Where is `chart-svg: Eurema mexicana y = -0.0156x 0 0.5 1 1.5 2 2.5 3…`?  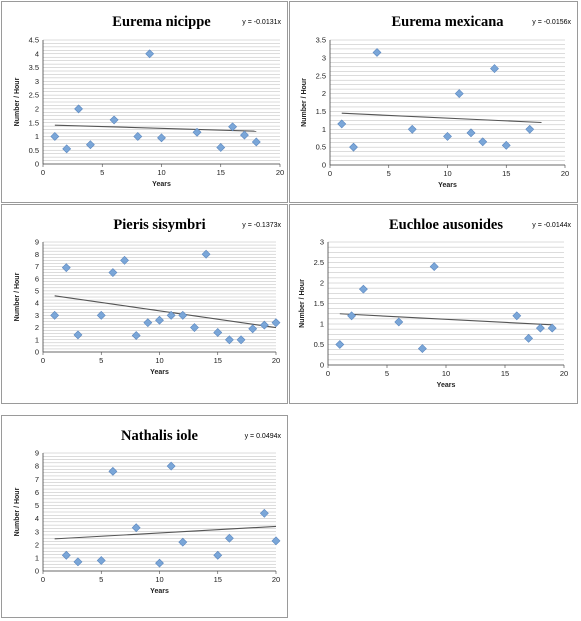 chart-svg: Eurema mexicana y = -0.0156x 0 0.5 1 1.5 2 2.5 3… is located at coordinates (436, 101).